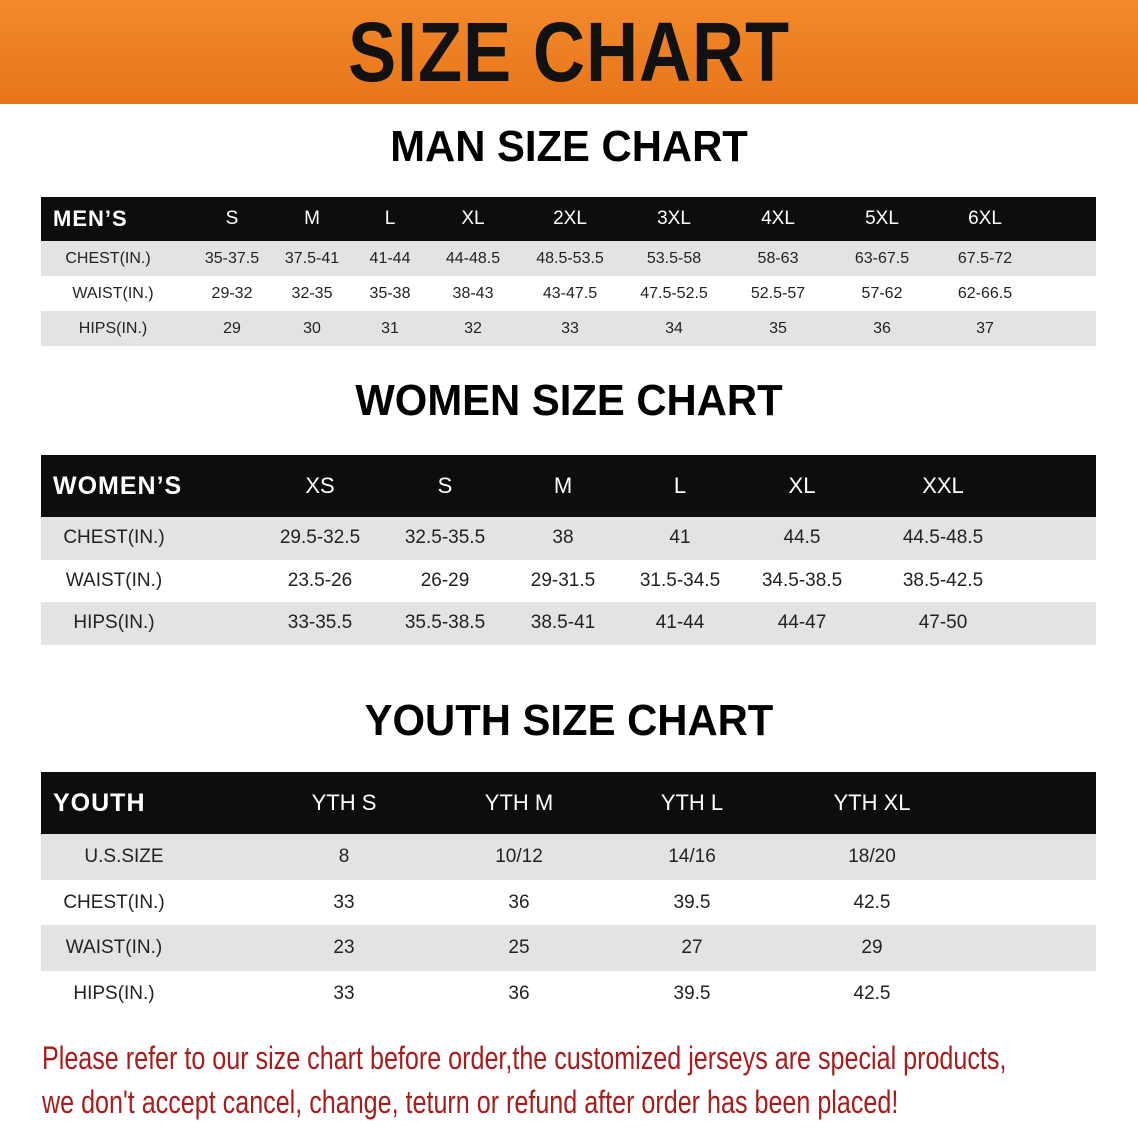 This screenshot has width=1138, height=1132. I want to click on measurement-cell: 25, so click(519, 947).